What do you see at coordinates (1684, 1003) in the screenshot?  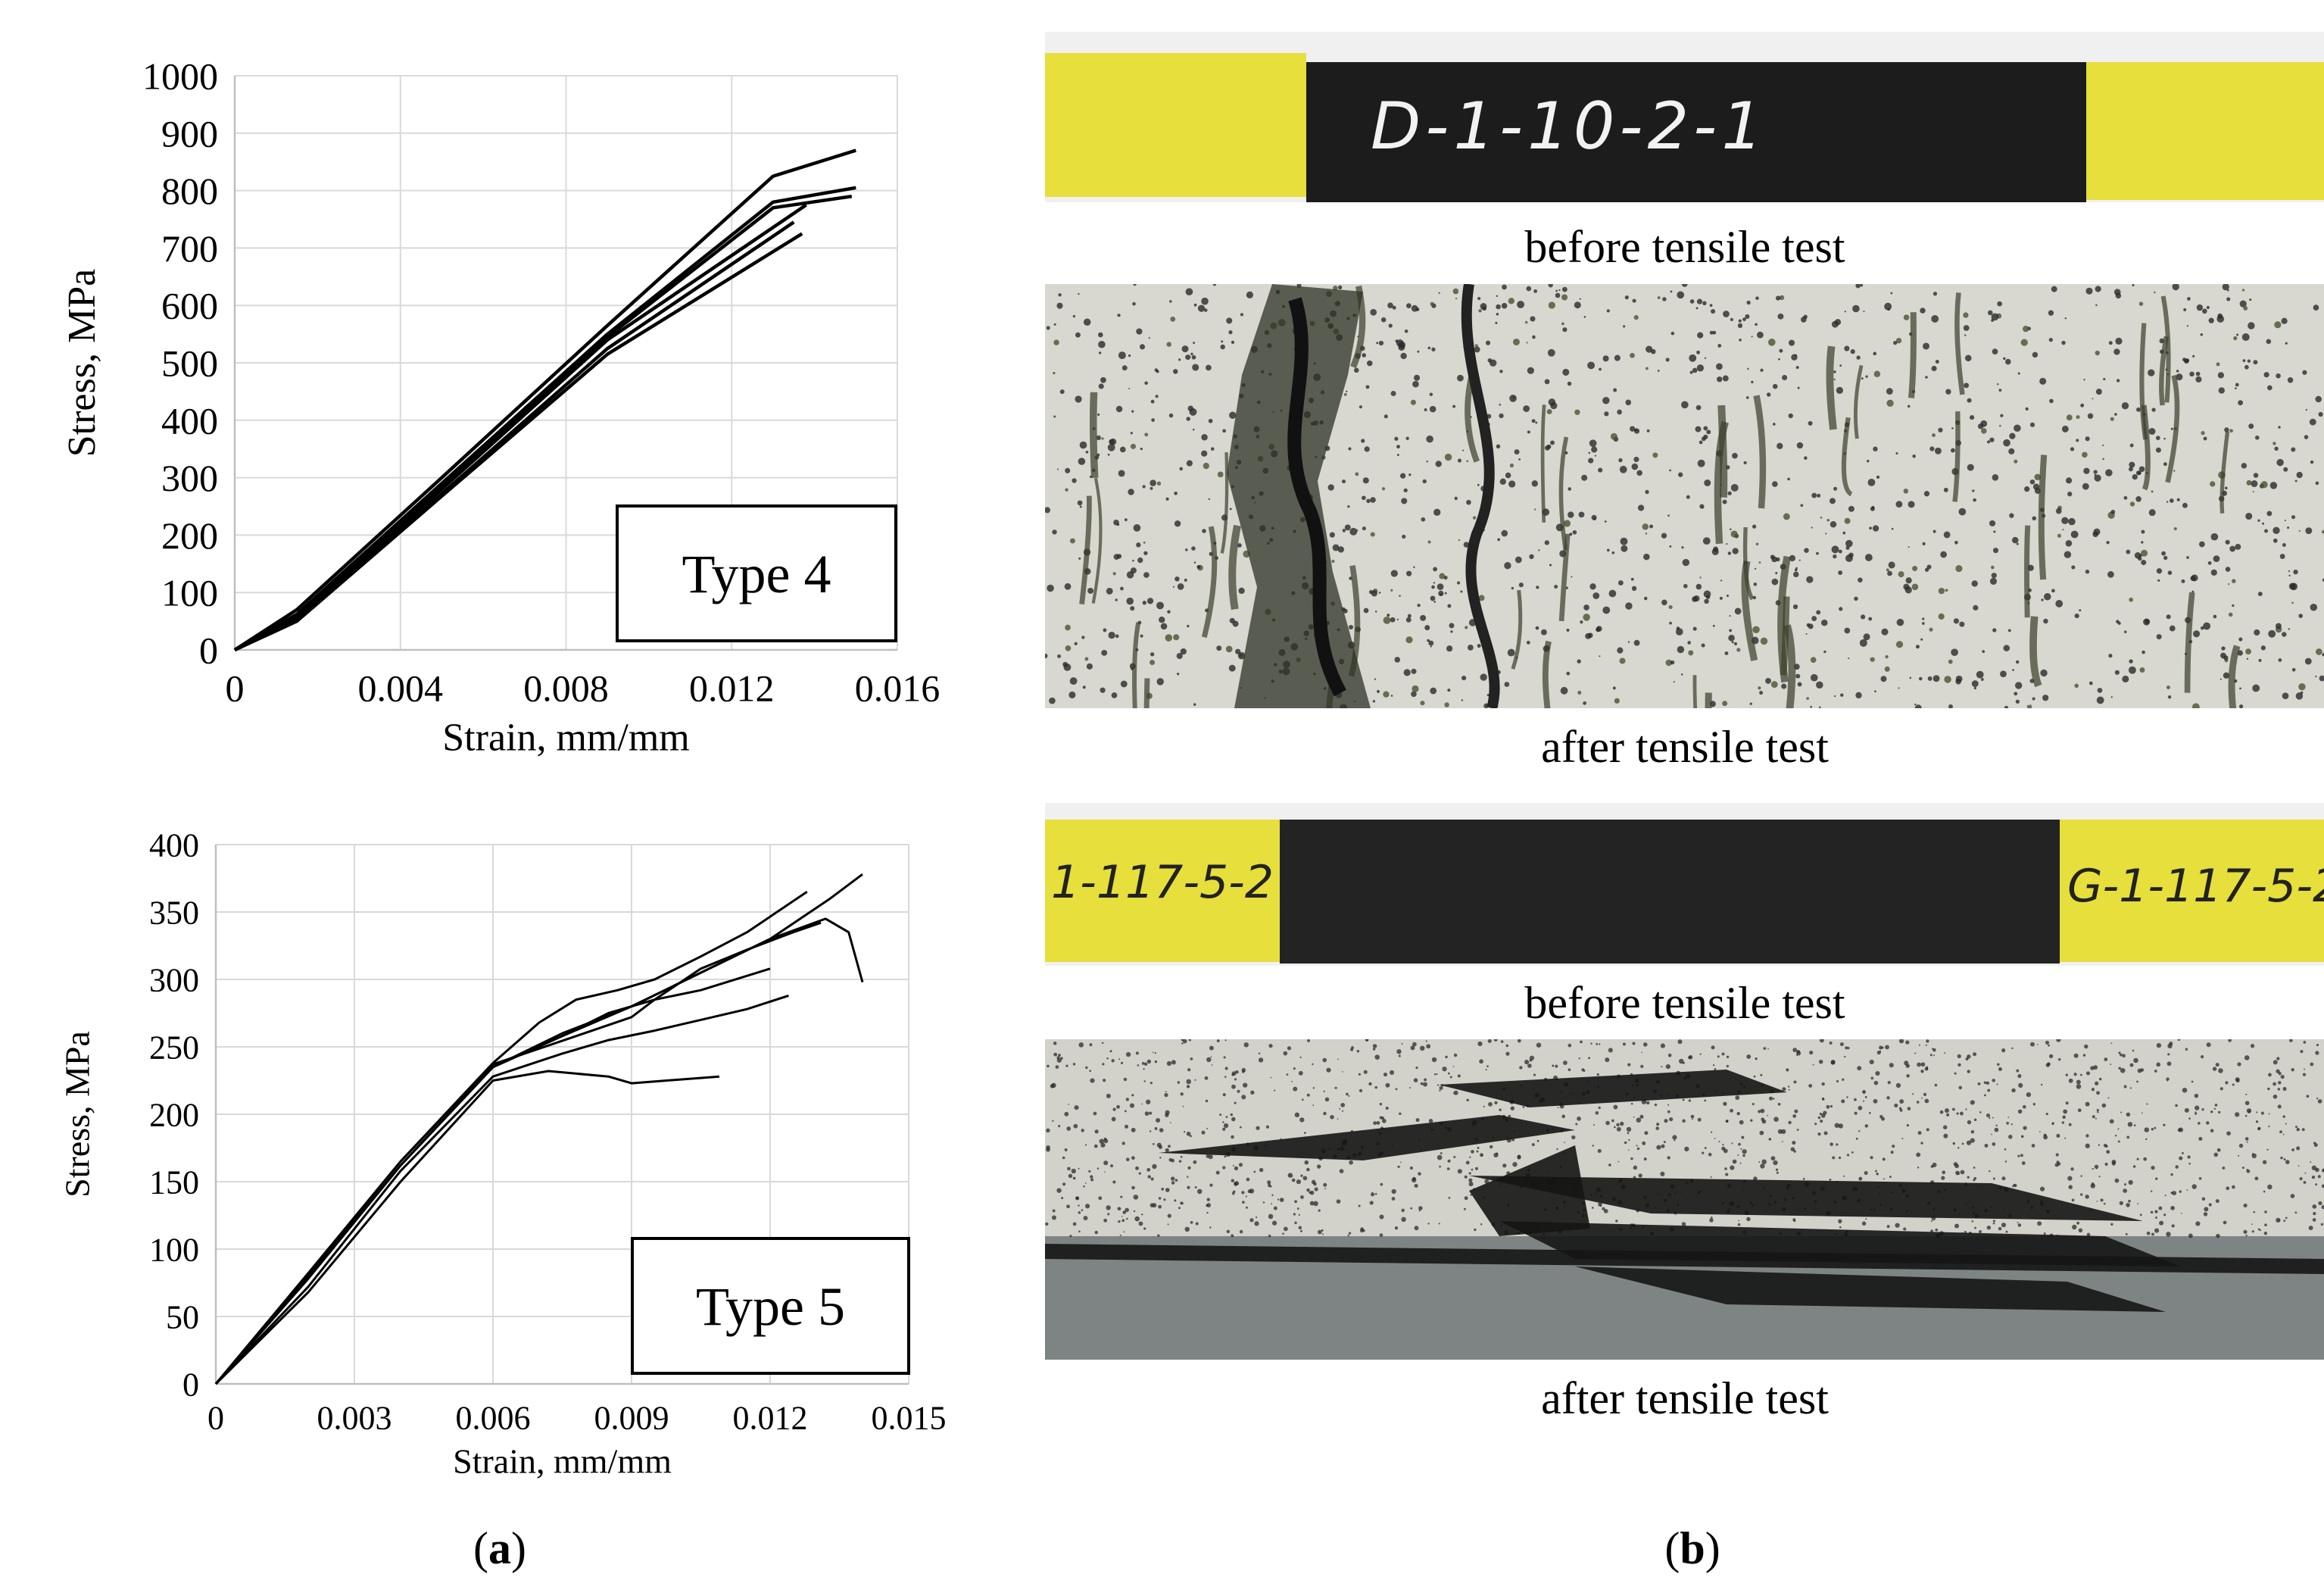 I see `caption-before-2: before tensile test` at bounding box center [1684, 1003].